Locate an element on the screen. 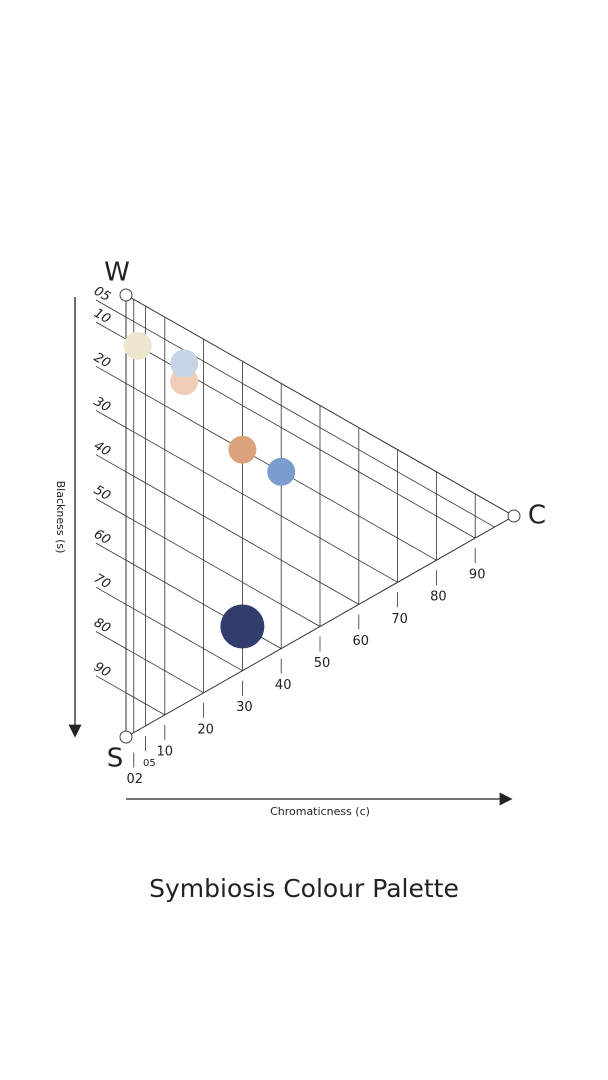 The height and width of the screenshot is (1080, 608). chromaticness-tick-label: 60 is located at coordinates (361, 641).